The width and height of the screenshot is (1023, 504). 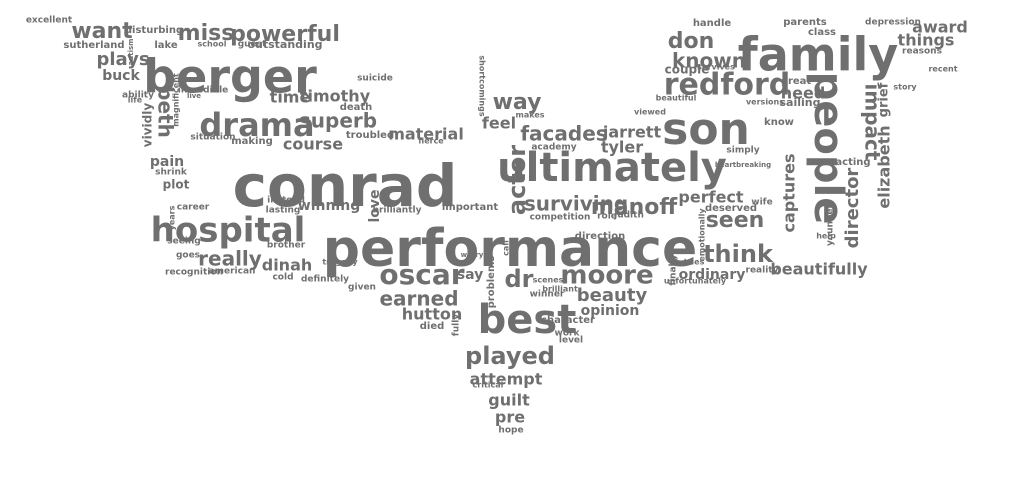 I want to click on word-scenes: scenes, so click(x=548, y=280).